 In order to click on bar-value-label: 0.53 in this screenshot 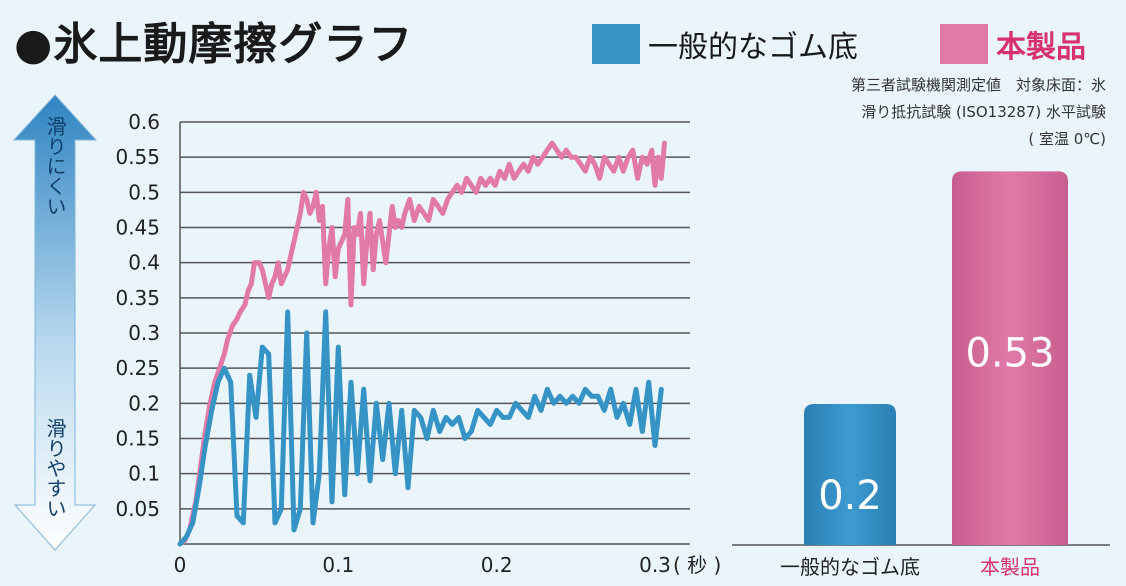, I will do `click(1009, 353)`.